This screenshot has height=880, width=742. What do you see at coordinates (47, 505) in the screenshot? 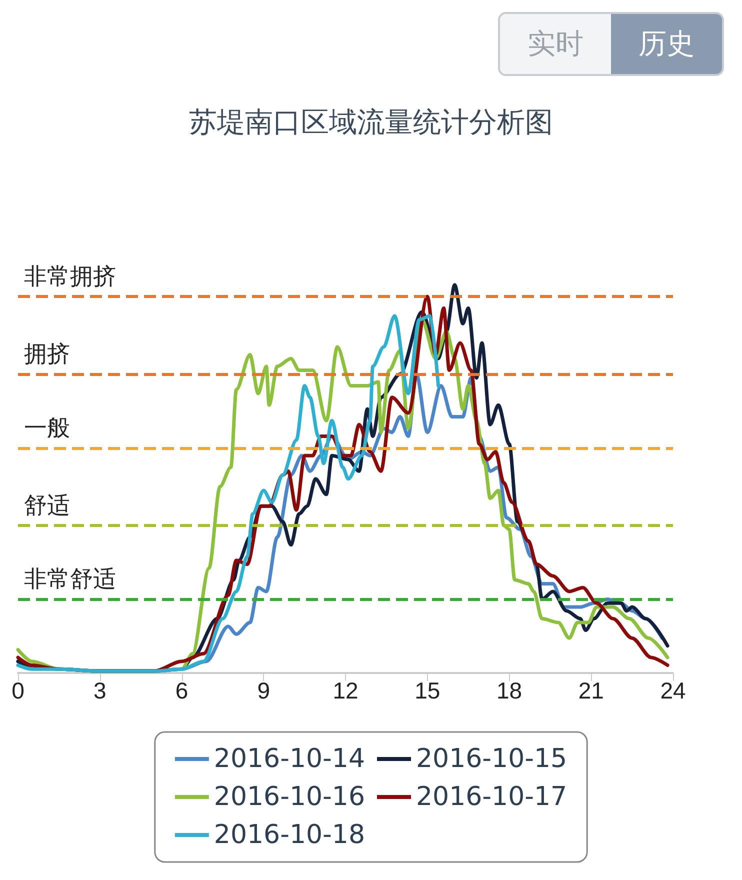
I see `ref-line-label: 舒适` at bounding box center [47, 505].